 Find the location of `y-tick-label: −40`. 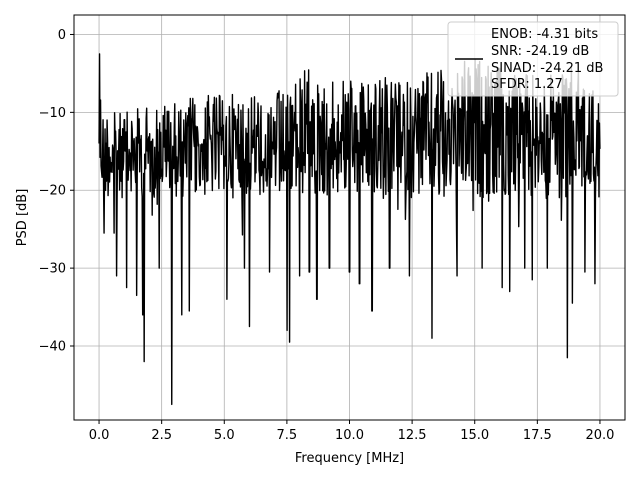

y-tick-label: −40 is located at coordinates (52, 347).